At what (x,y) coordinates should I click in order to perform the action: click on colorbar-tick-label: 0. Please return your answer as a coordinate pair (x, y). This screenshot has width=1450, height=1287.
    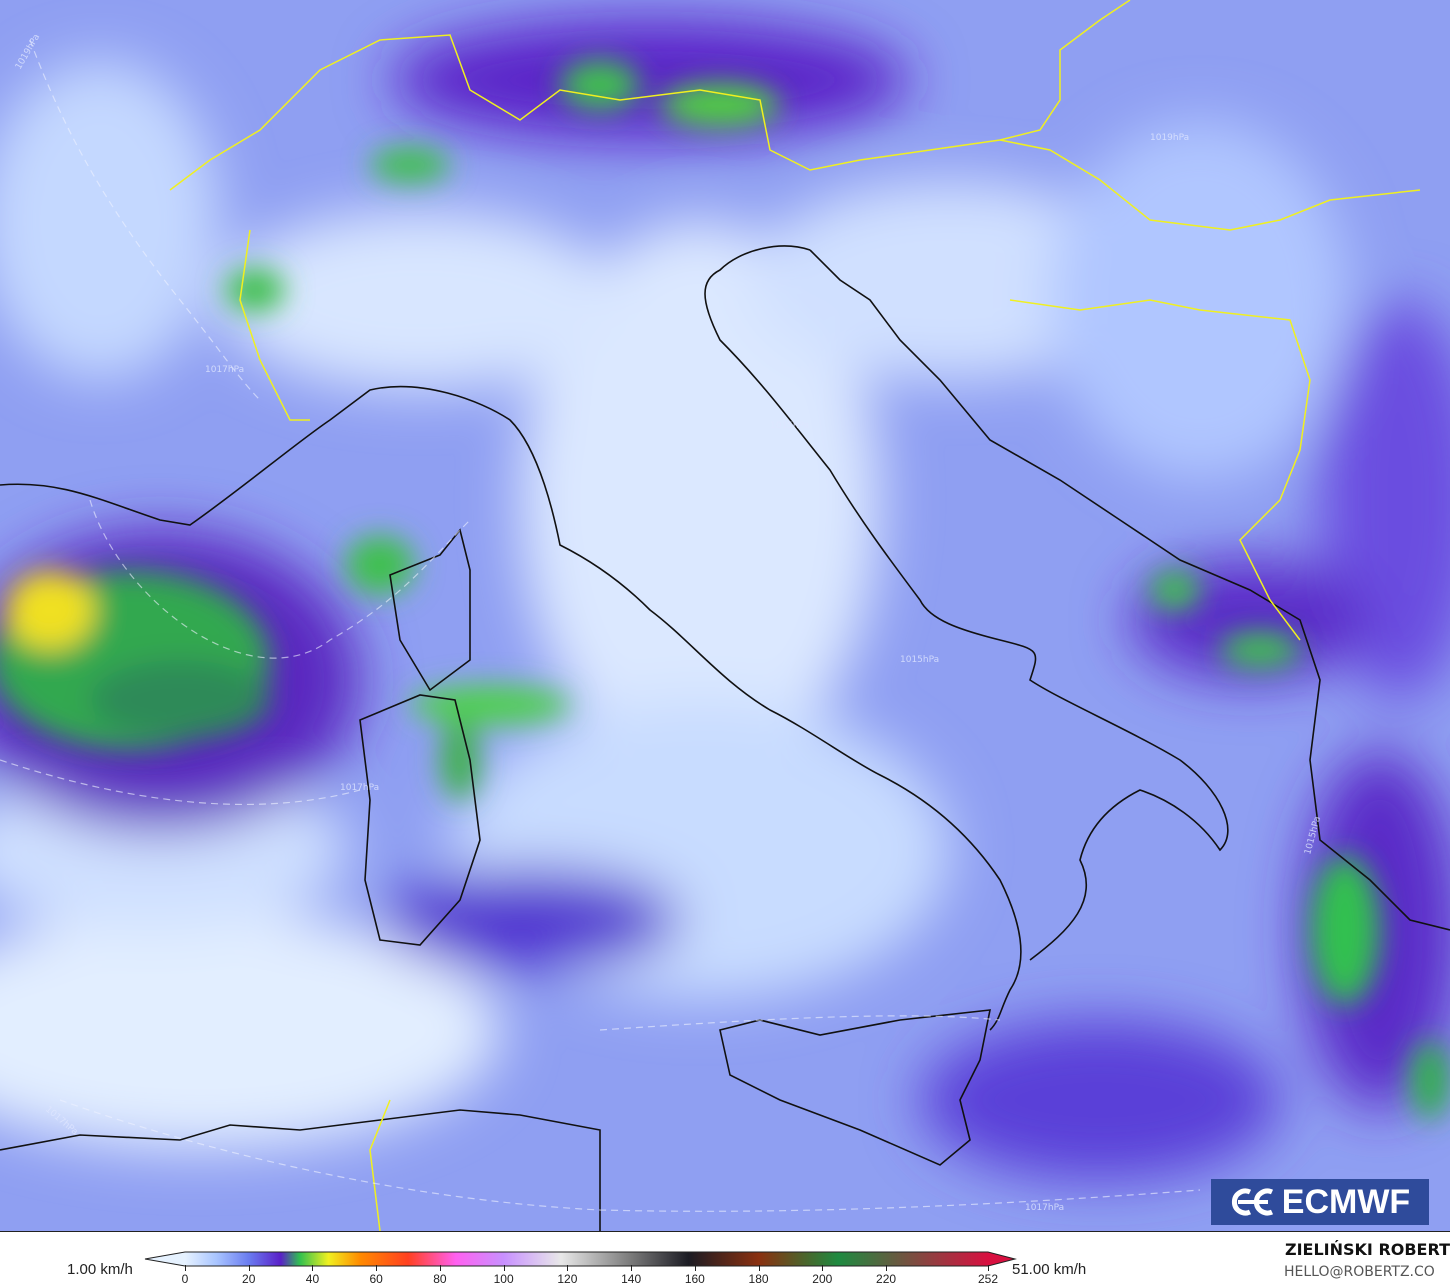
    Looking at the image, I should click on (185, 1279).